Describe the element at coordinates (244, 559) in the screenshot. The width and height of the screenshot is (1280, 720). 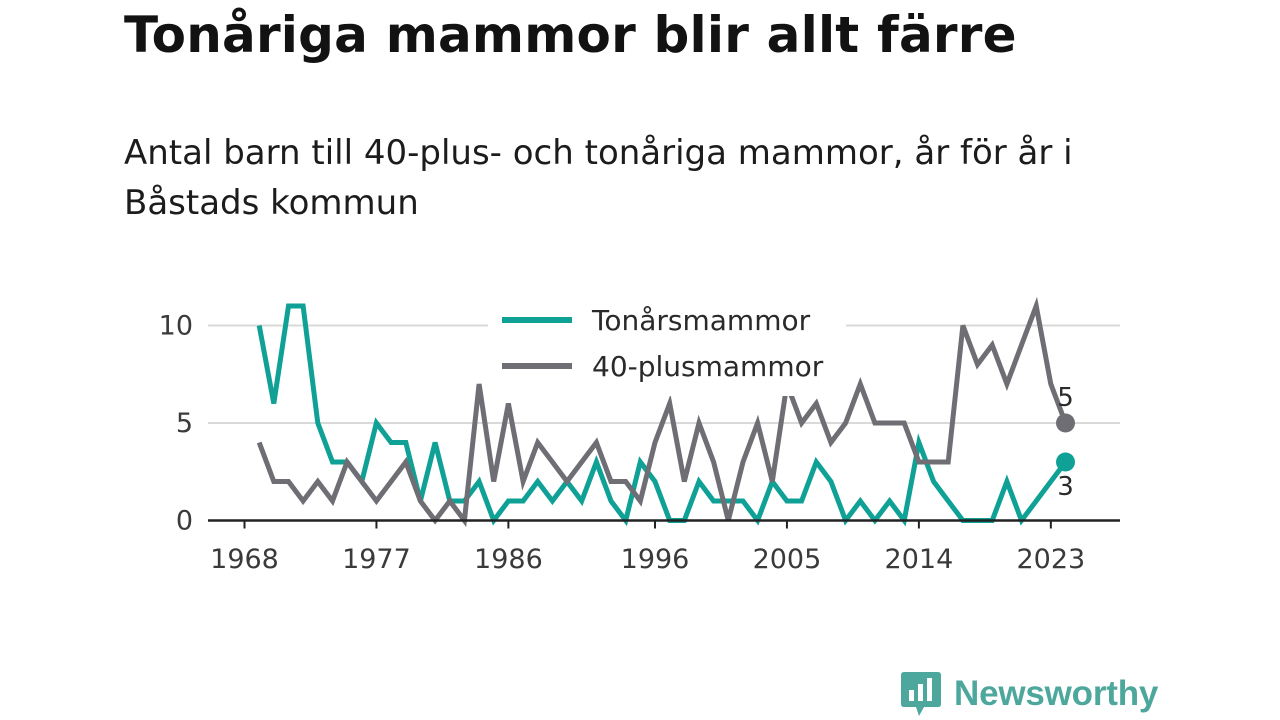
I see `x-tick-label: 1968` at that location.